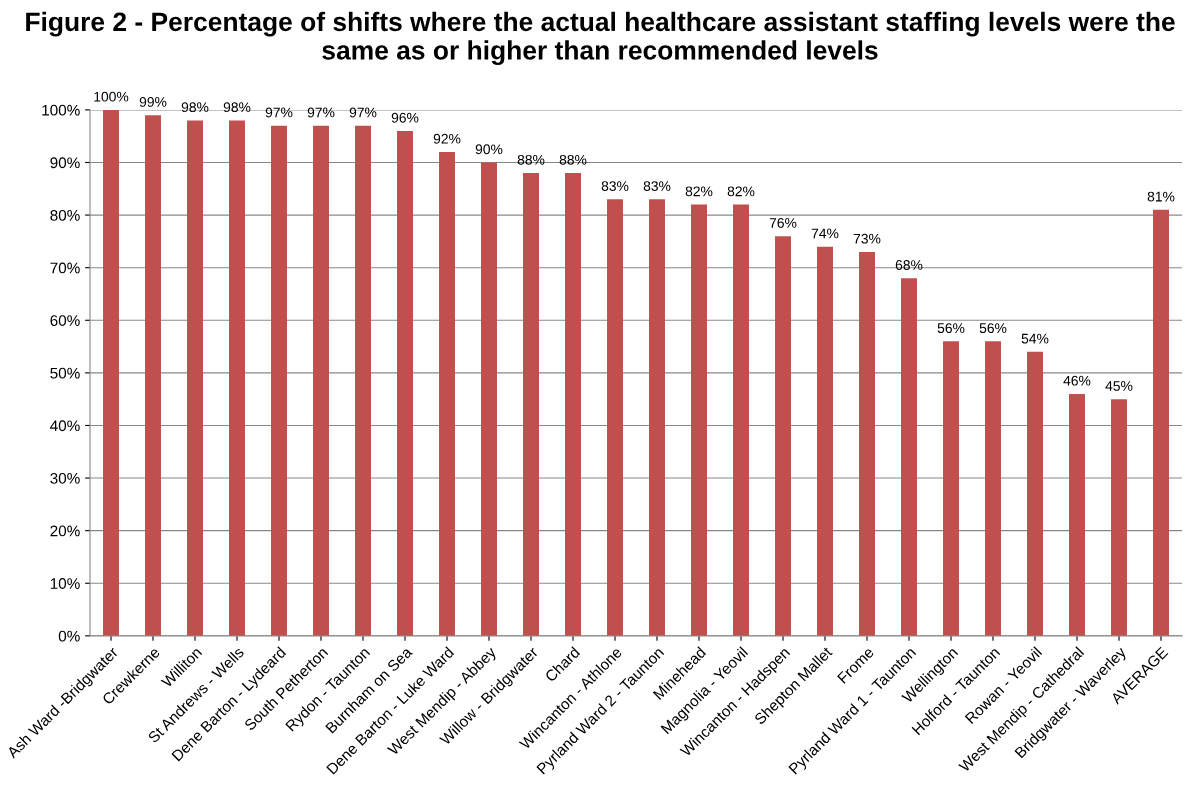 The width and height of the screenshot is (1200, 785). What do you see at coordinates (65, 478) in the screenshot?
I see `y-tick-label: 30%` at bounding box center [65, 478].